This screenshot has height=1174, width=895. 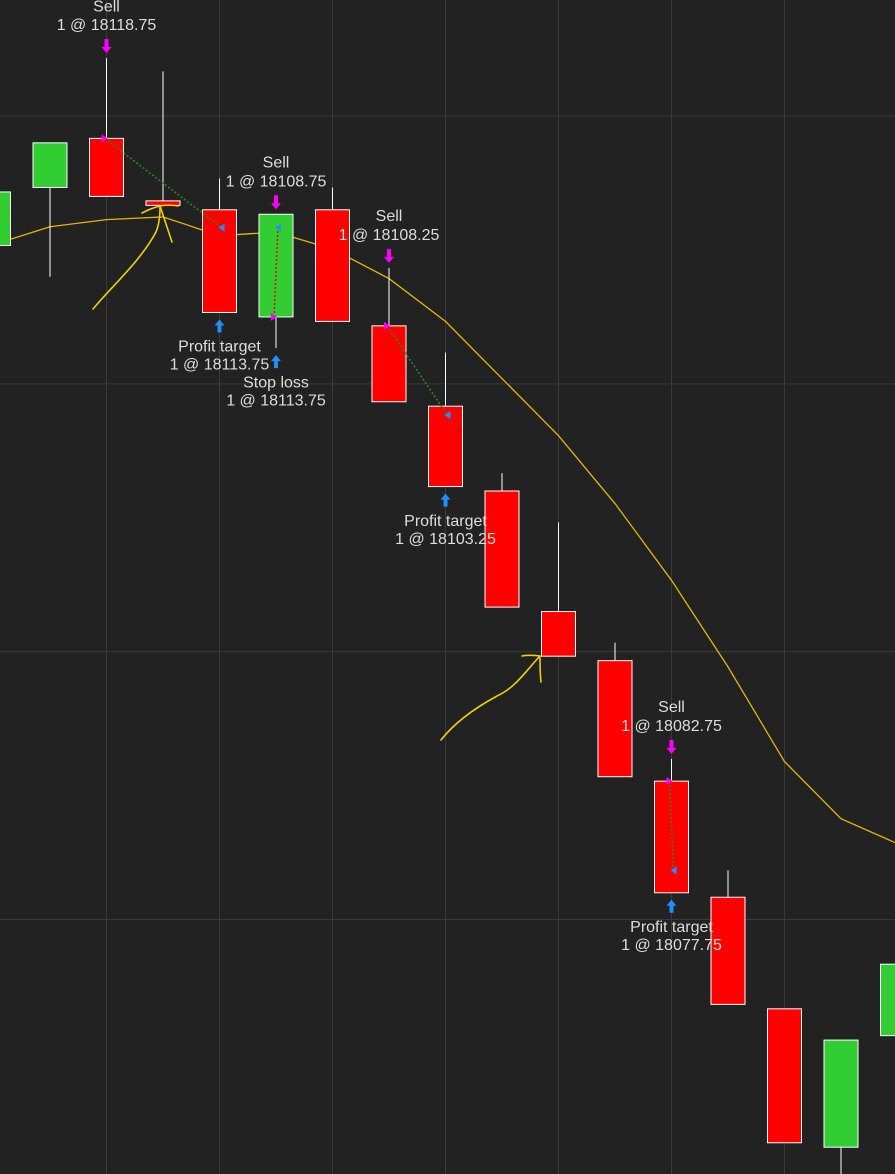 I want to click on entry-label: 1 @ 18082.75, so click(x=671, y=726).